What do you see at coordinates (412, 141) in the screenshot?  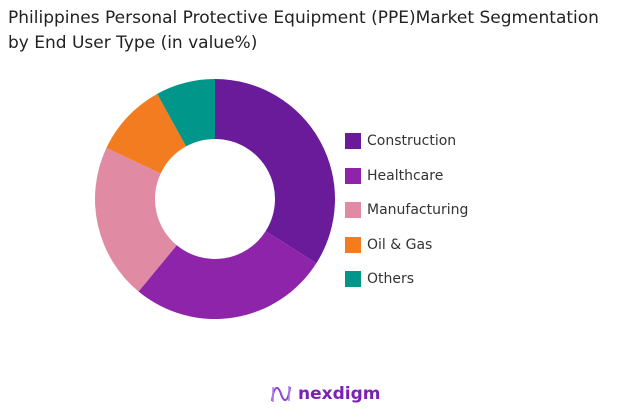 I see `legend-label: Construction` at bounding box center [412, 141].